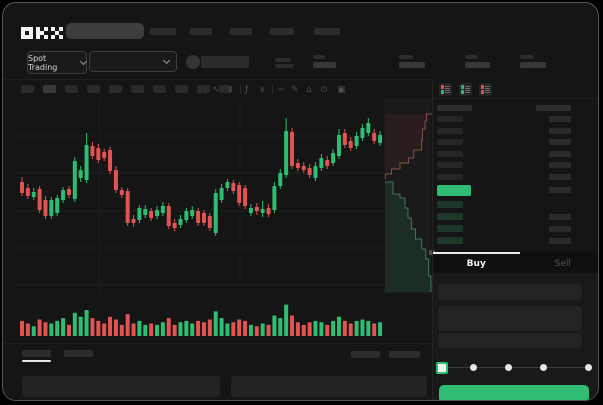 The height and width of the screenshot is (405, 603). What do you see at coordinates (78, 353) in the screenshot?
I see `footer-tab` at bounding box center [78, 353].